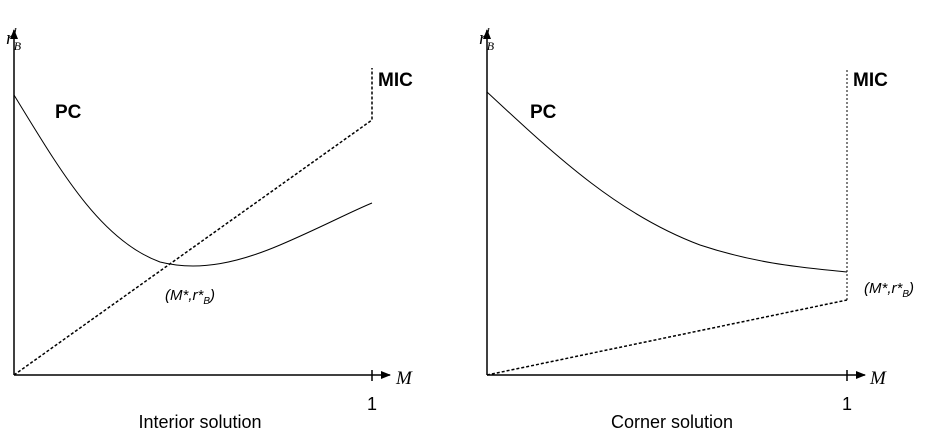  Describe the element at coordinates (667, 337) in the screenshot. I see `mic-line` at that location.